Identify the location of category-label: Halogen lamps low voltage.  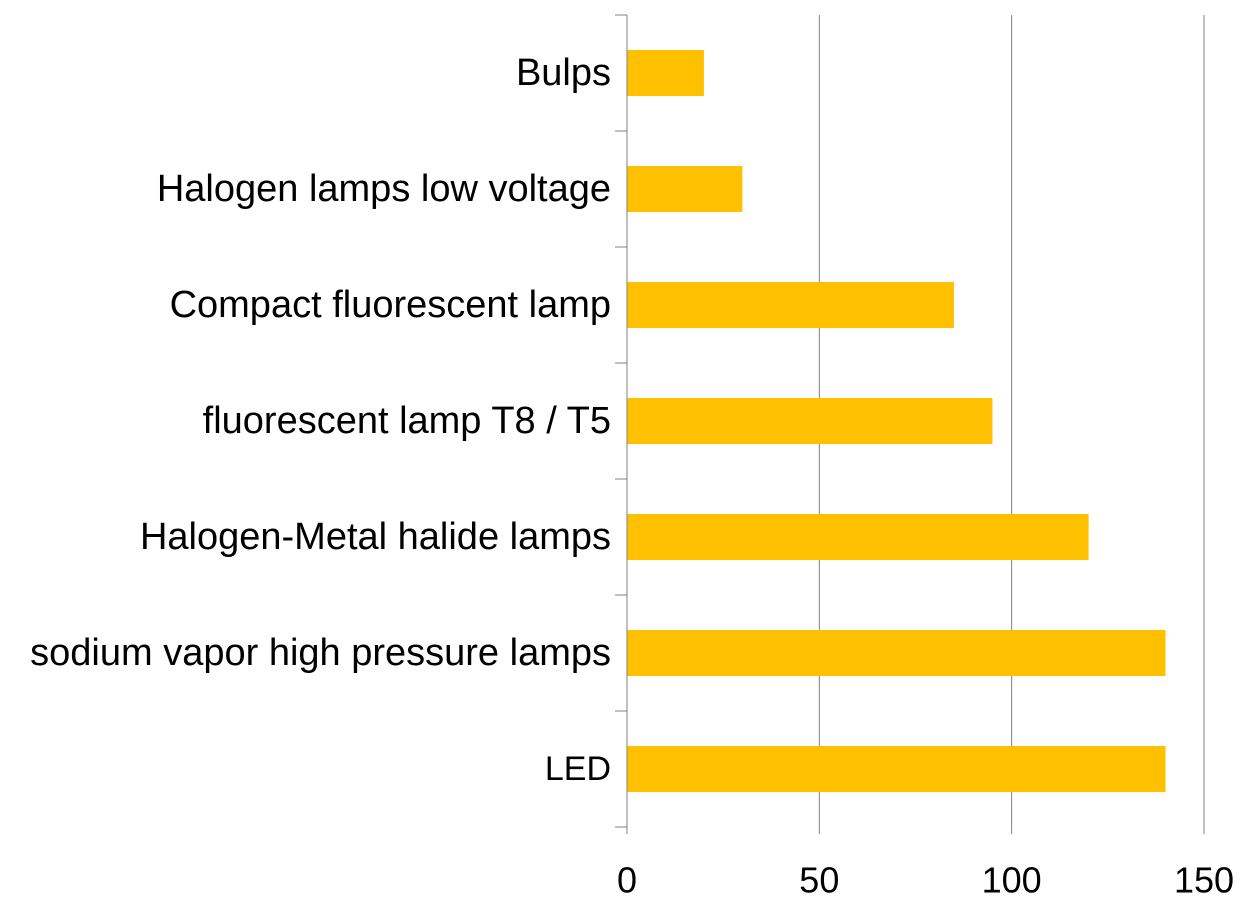
(384, 189).